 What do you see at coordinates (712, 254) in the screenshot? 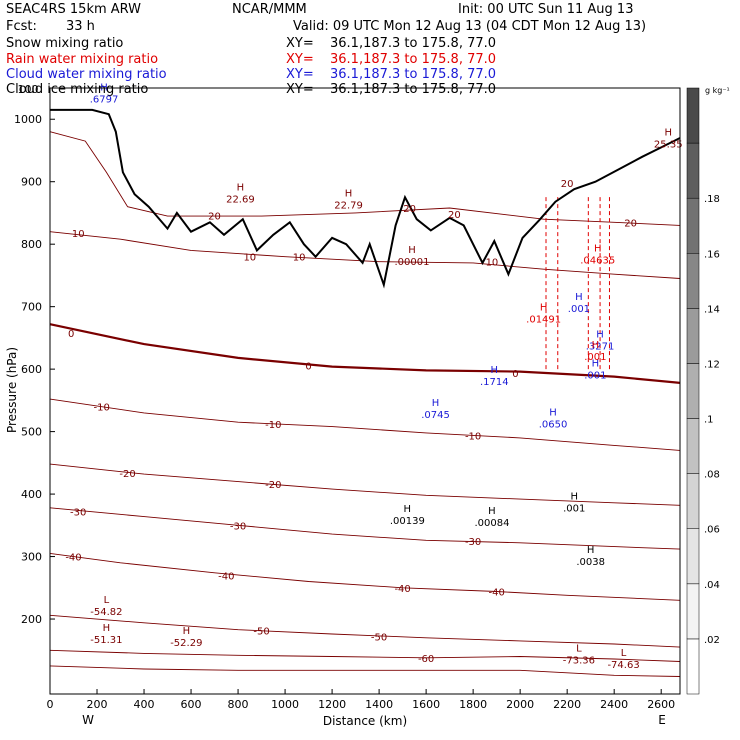
I see `colorbar-tick-label: .16` at bounding box center [712, 254].